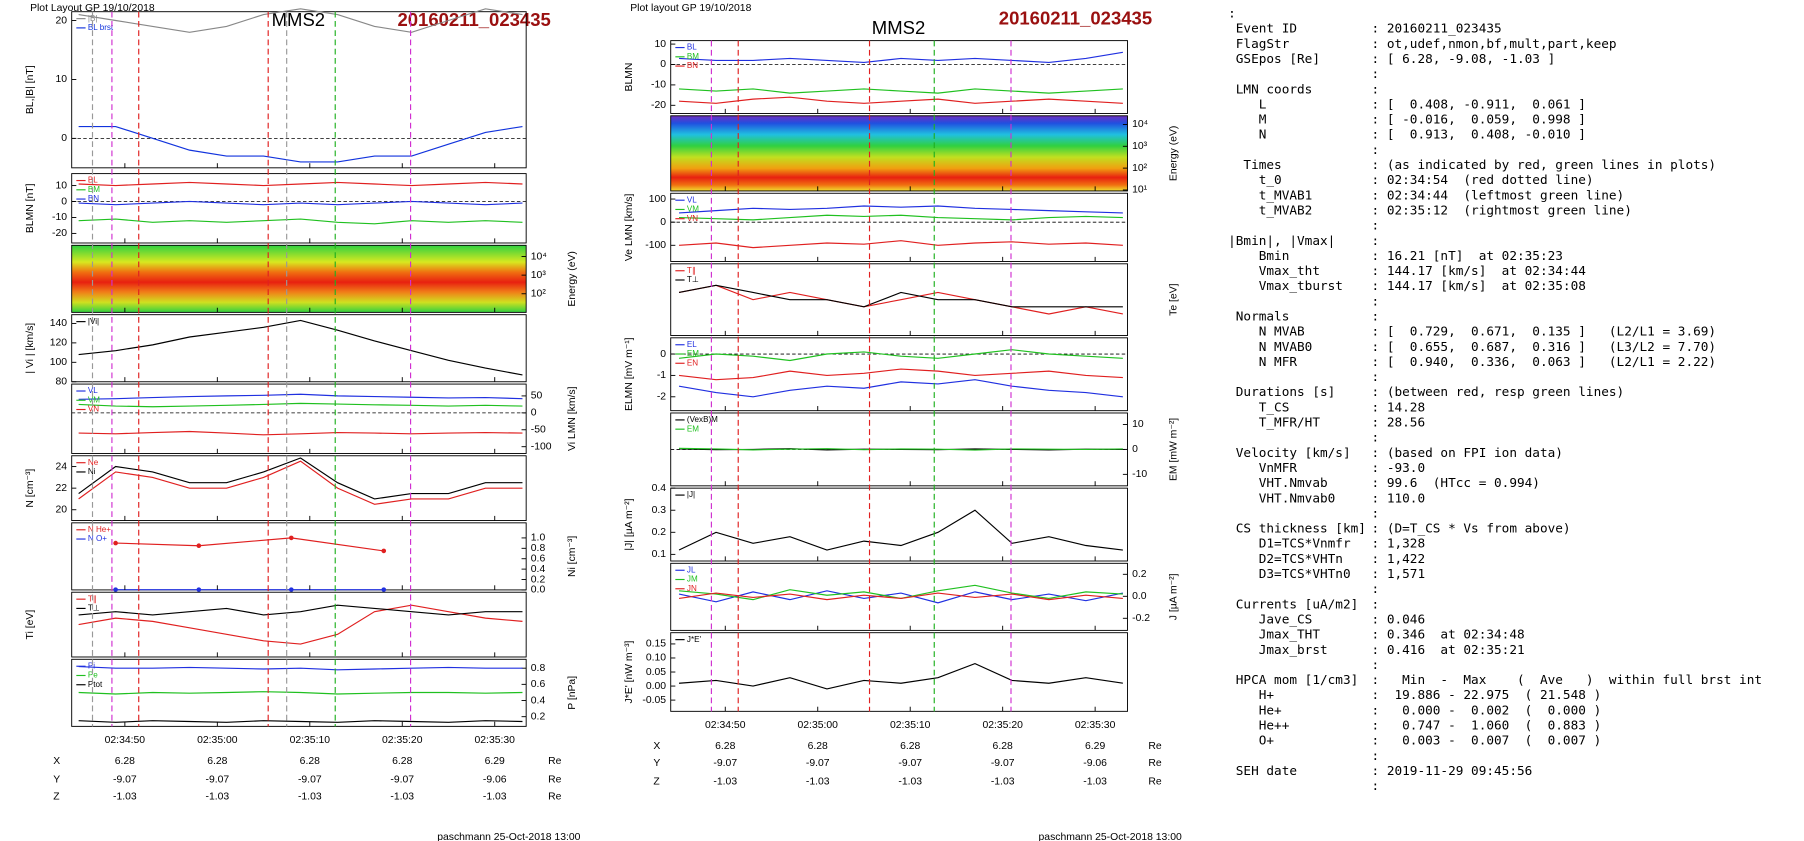 The height and width of the screenshot is (841, 1804). What do you see at coordinates (298, 19) in the screenshot?
I see `plot-title: MMS2` at bounding box center [298, 19].